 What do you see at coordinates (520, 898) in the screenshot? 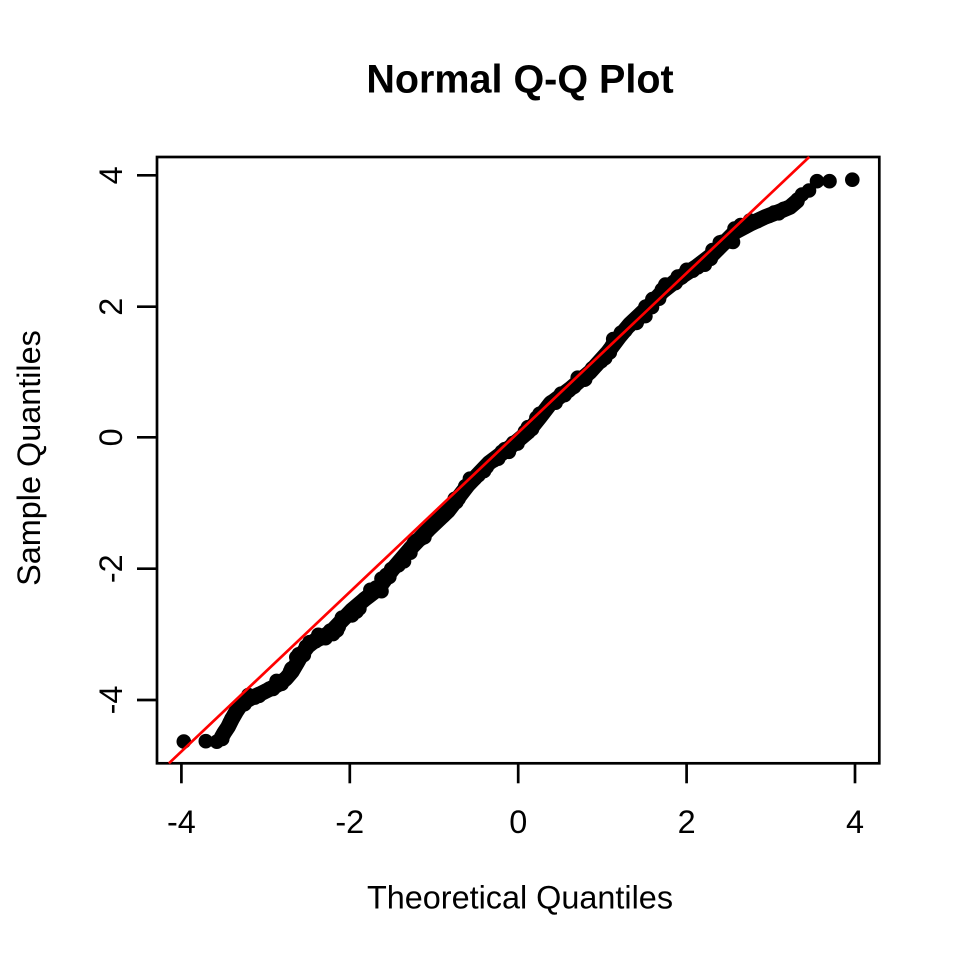
I see `svg-text: Theoretical Quantiles` at bounding box center [520, 898].